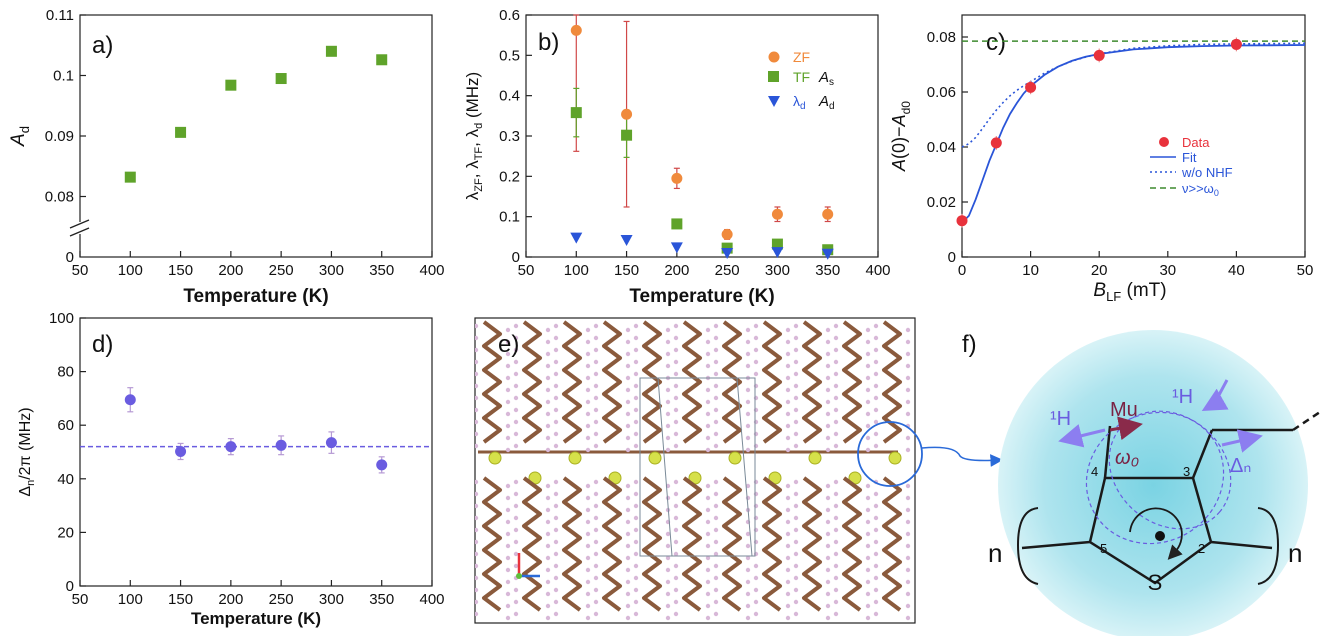 This screenshot has height=636, width=1329. Describe the element at coordinates (1027, 546) in the screenshot. I see `bracket-left` at that location.